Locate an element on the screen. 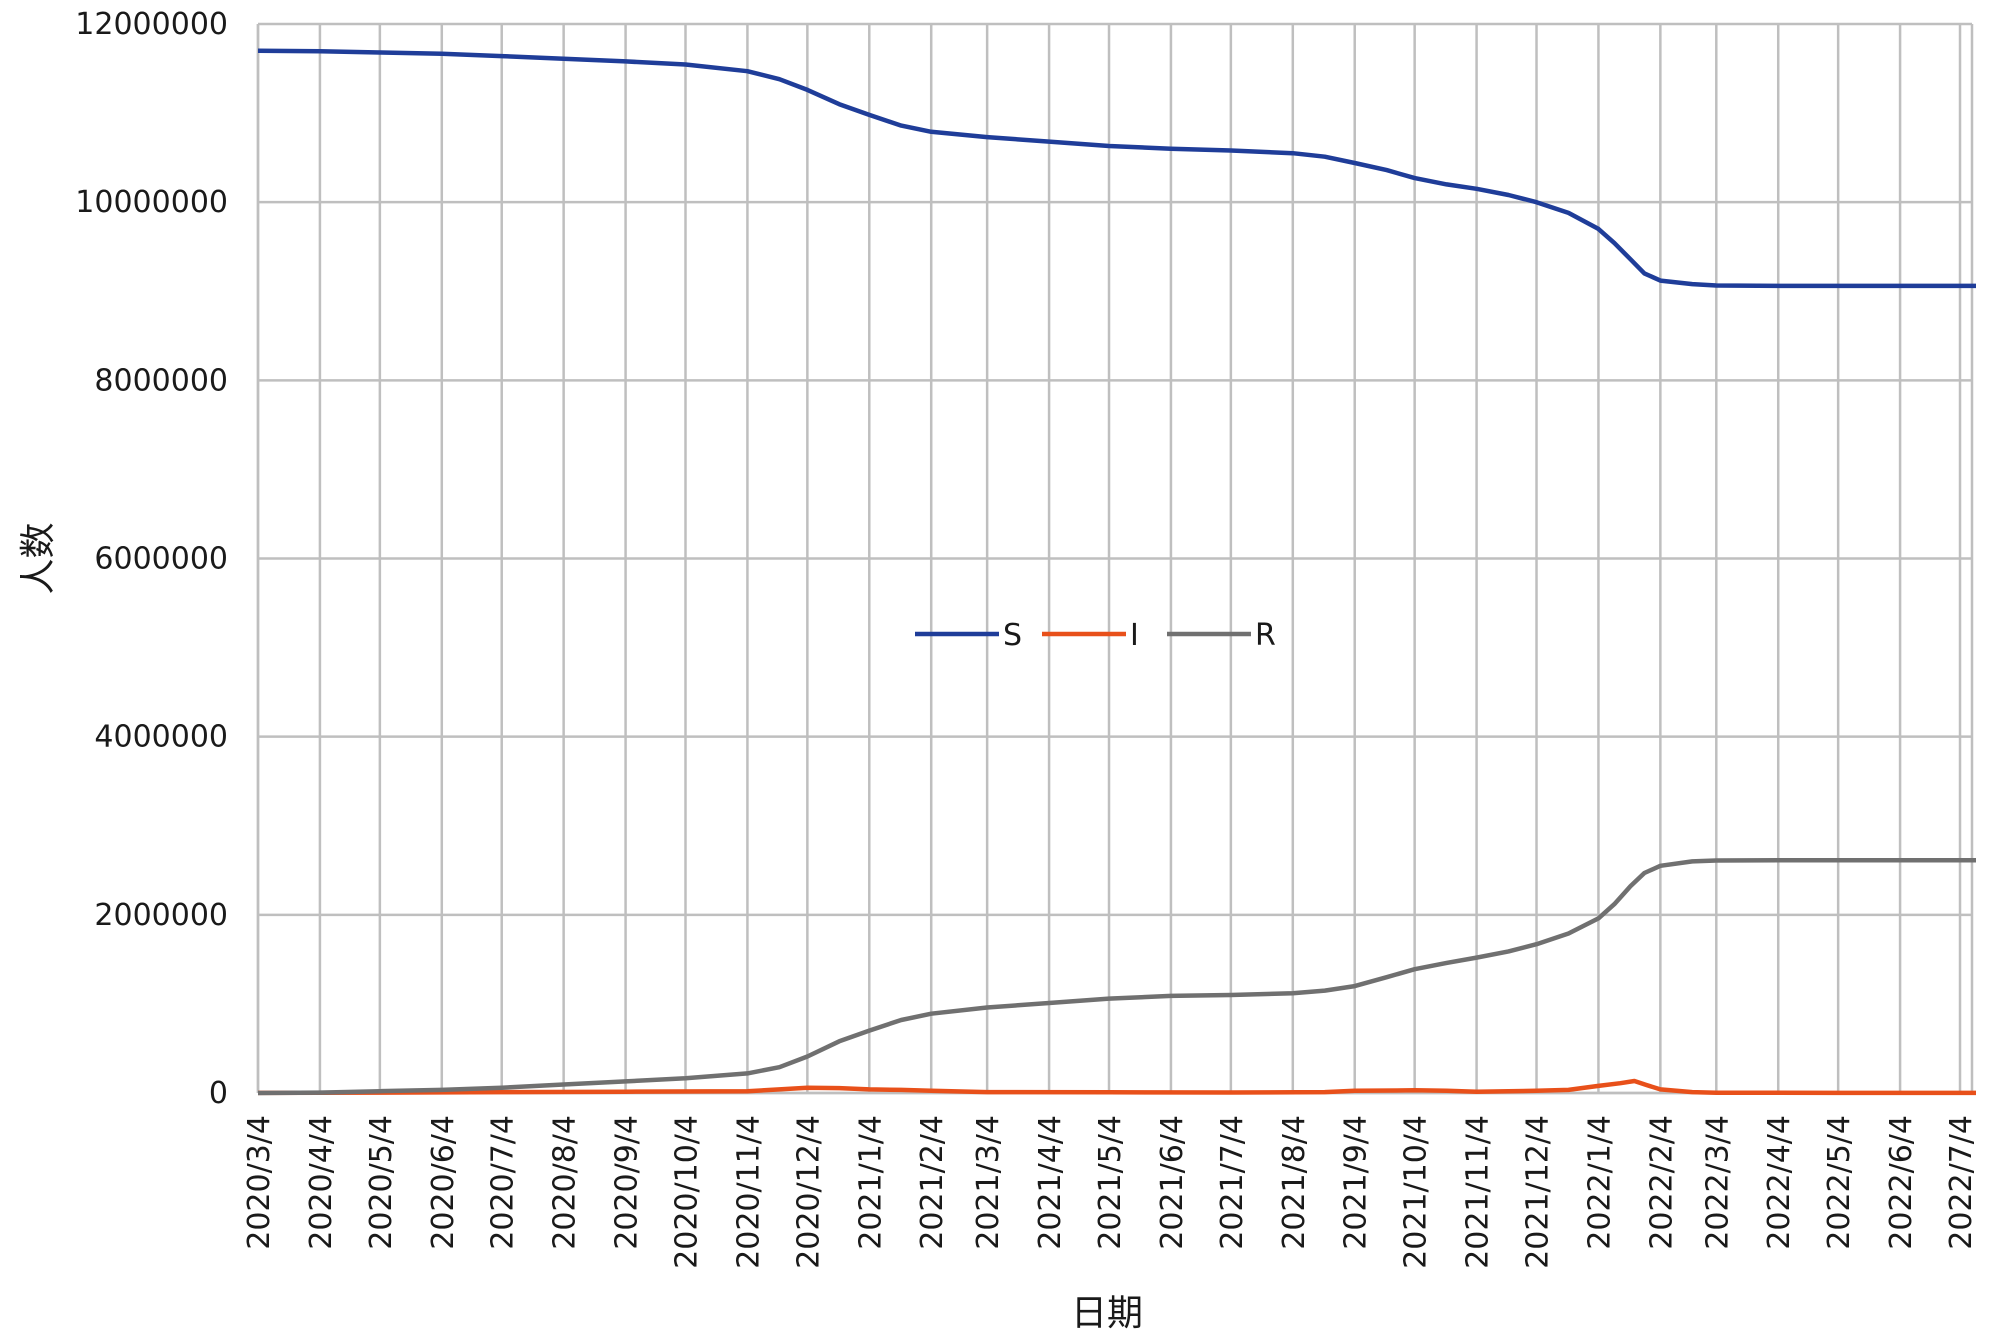 This screenshot has height=1340, width=2000. x-tick-label: 2021/10/4 is located at coordinates (1416, 1192).